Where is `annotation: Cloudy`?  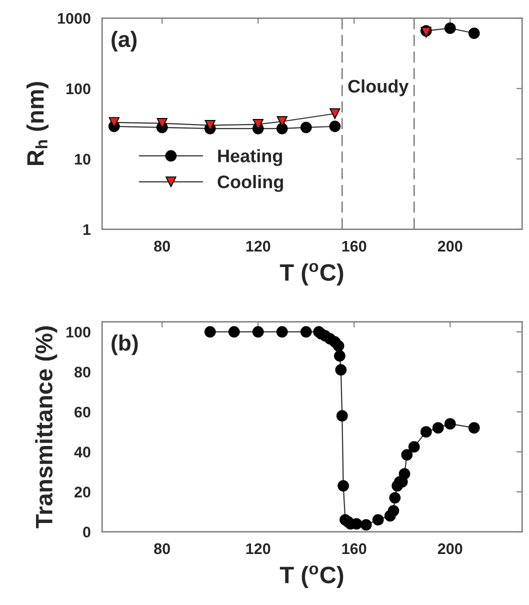 annotation: Cloudy is located at coordinates (378, 87).